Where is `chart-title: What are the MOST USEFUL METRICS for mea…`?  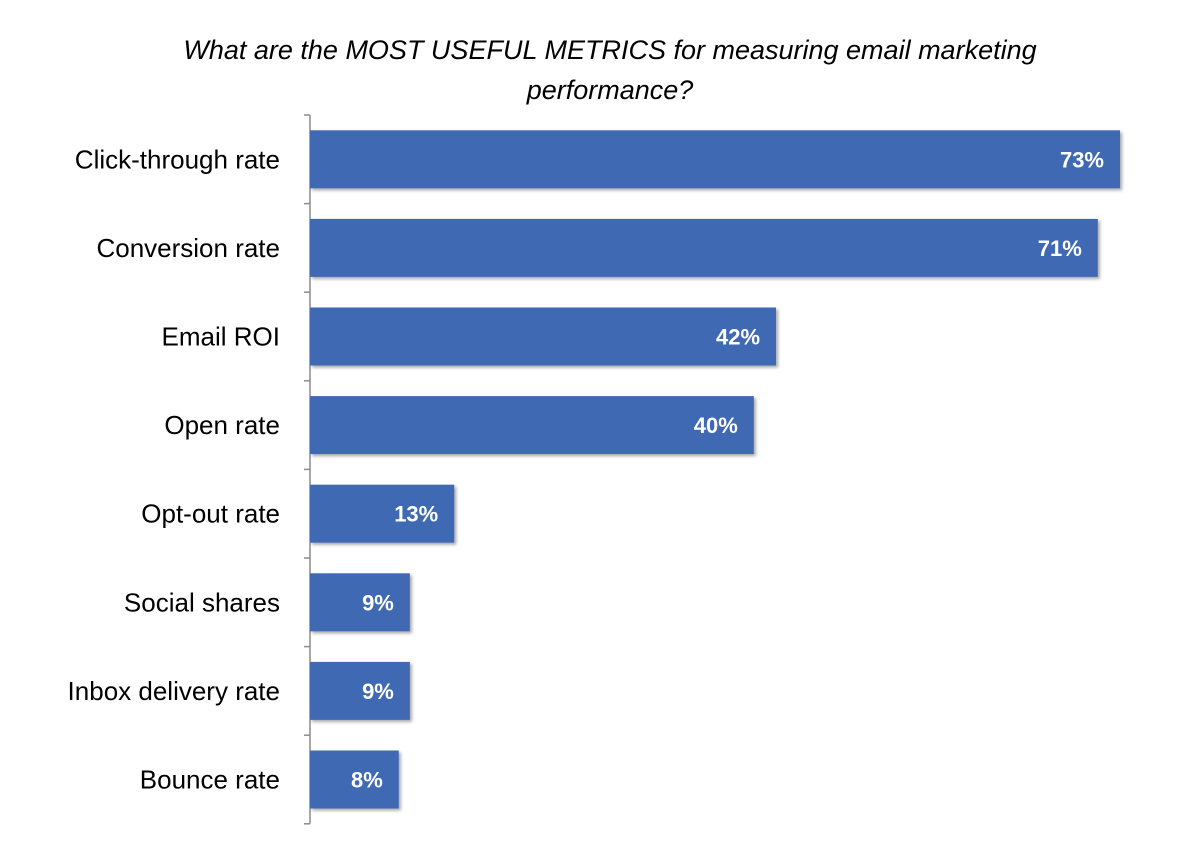 chart-title: What are the MOST USEFUL METRICS for mea… is located at coordinates (610, 70).